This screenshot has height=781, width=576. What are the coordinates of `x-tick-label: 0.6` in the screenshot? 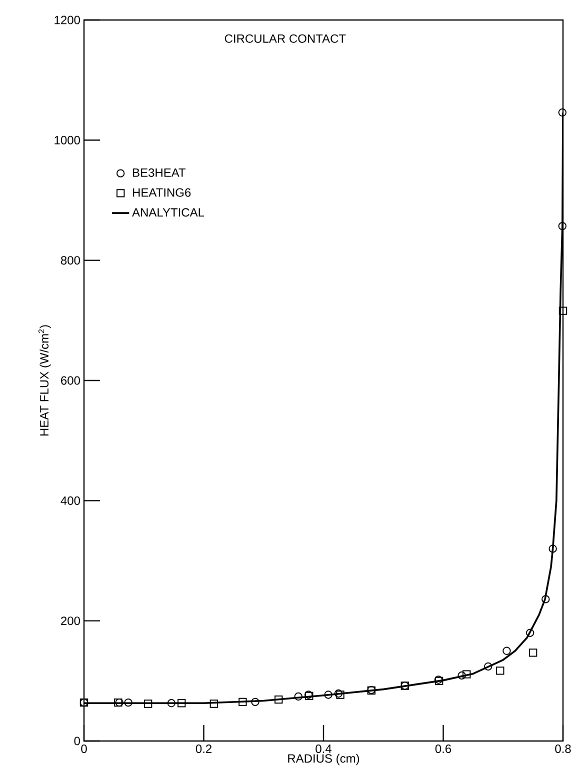 It's located at (443, 749).